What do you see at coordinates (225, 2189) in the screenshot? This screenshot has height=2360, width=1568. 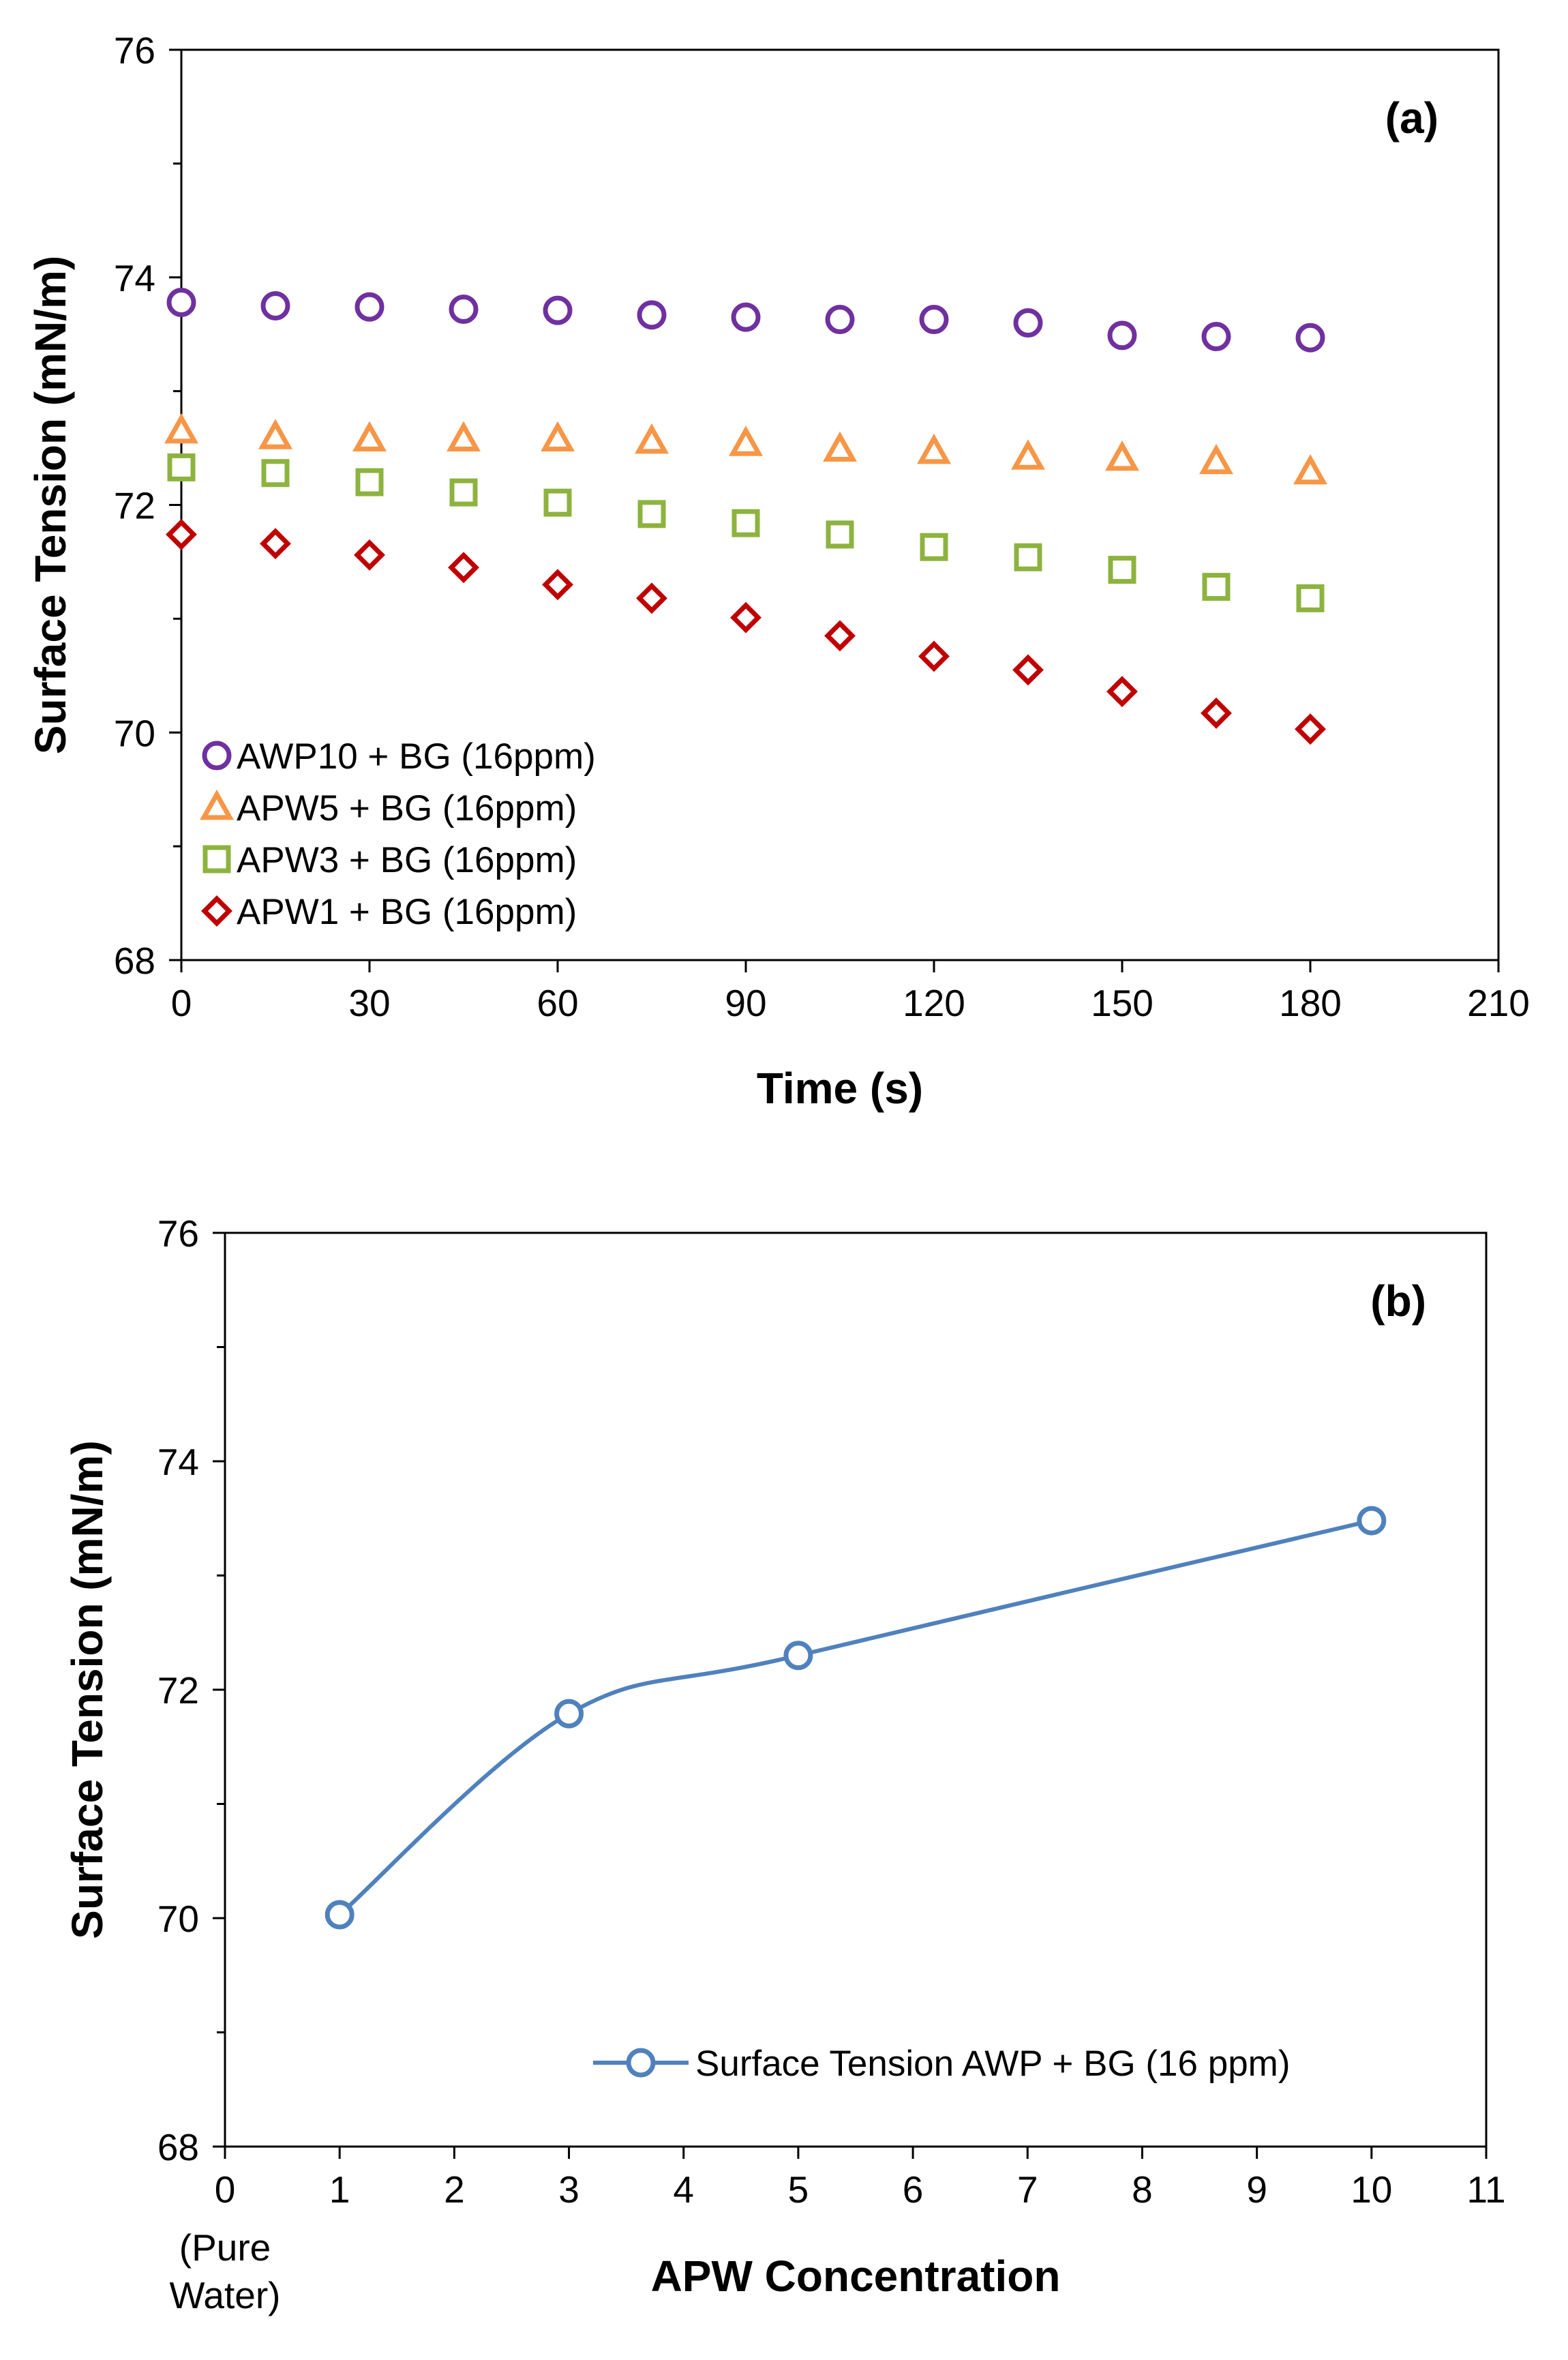 I see `x-tick-label: 0` at bounding box center [225, 2189].